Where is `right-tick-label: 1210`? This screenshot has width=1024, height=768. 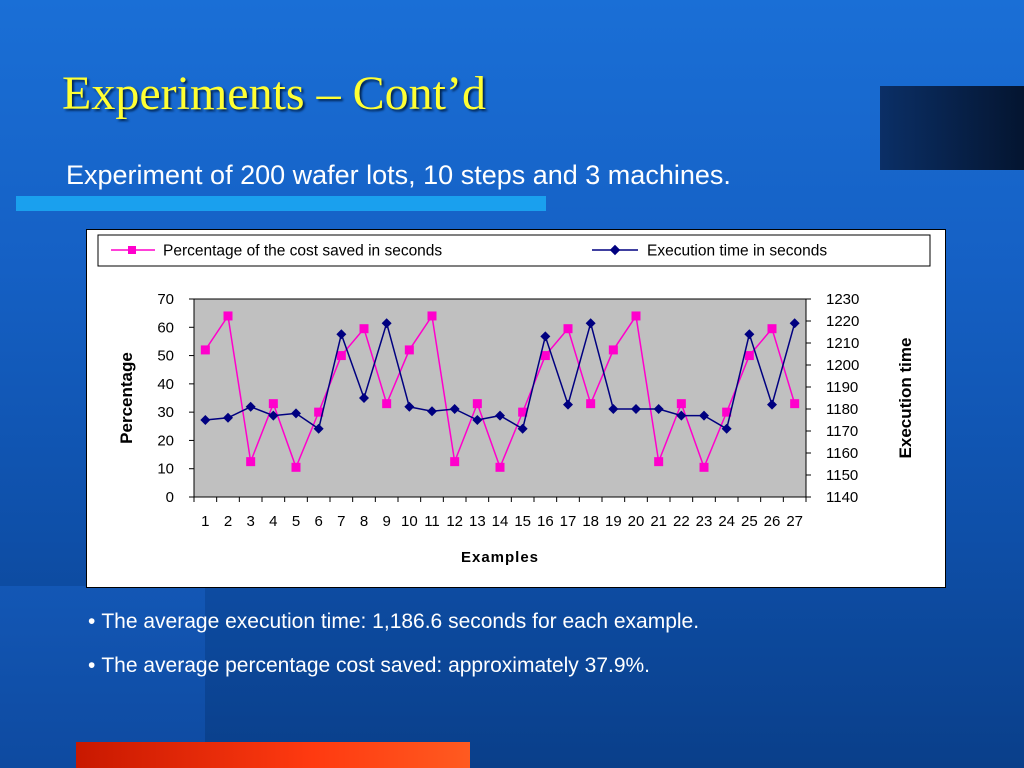 right-tick-label: 1210 is located at coordinates (842, 343).